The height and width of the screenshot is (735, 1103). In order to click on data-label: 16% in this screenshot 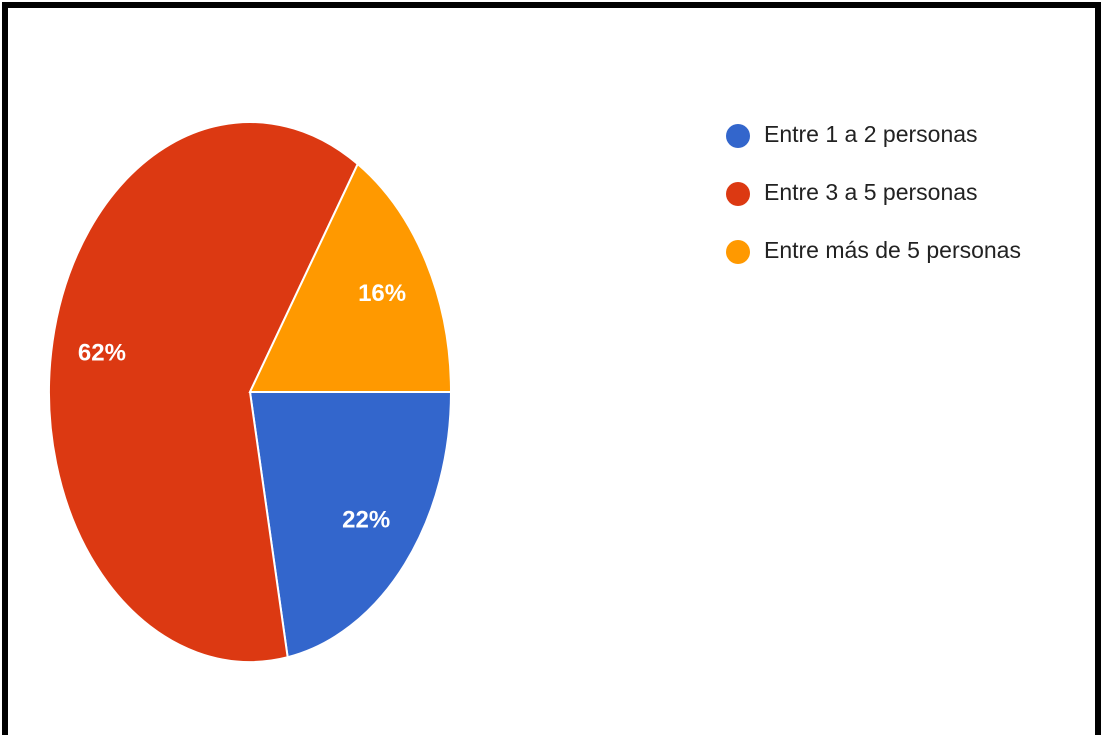, I will do `click(382, 293)`.